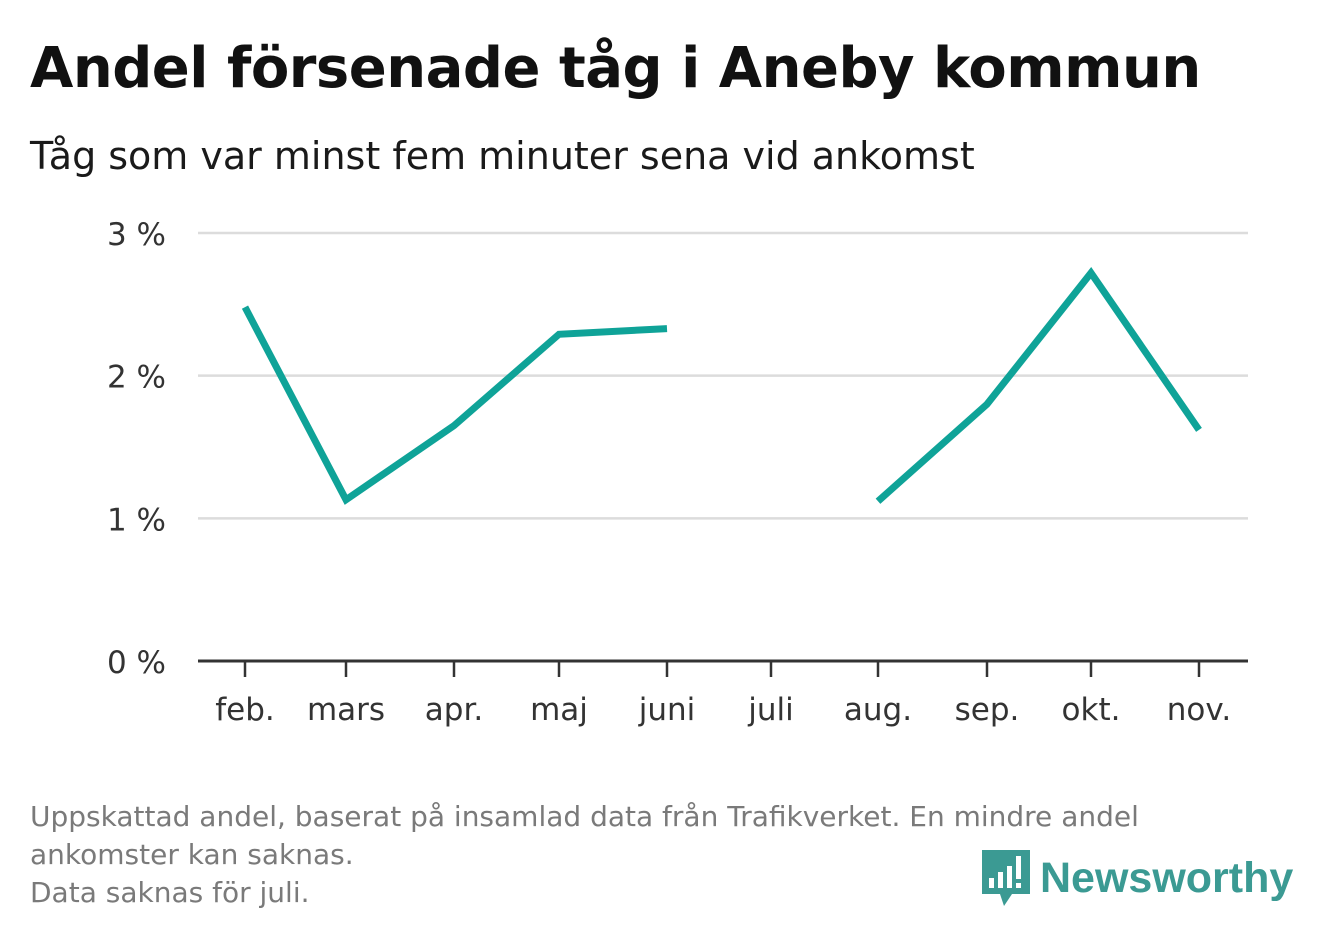 The image size is (1322, 939). What do you see at coordinates (615, 68) in the screenshot?
I see `chart-title: Andel försenade tåg i Aneby kommun` at bounding box center [615, 68].